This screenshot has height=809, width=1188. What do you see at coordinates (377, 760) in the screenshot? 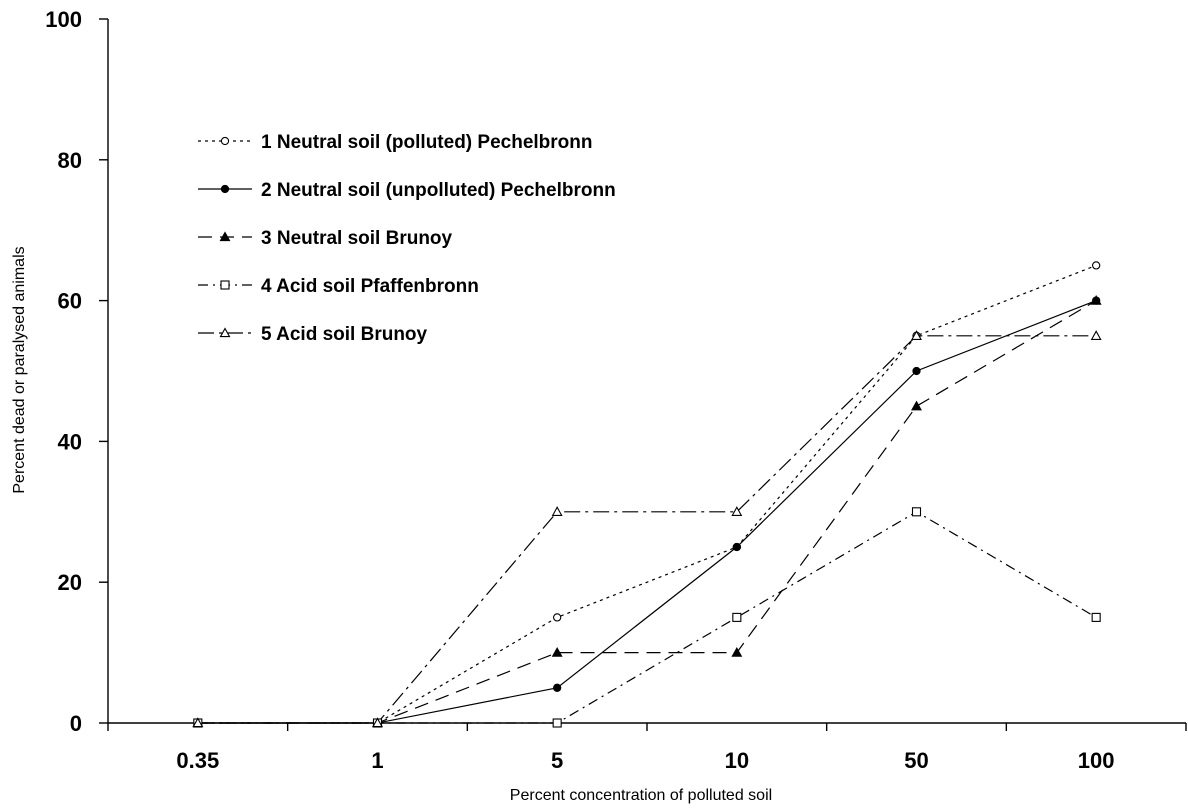
I see `x-tick-label: 1` at bounding box center [377, 760].